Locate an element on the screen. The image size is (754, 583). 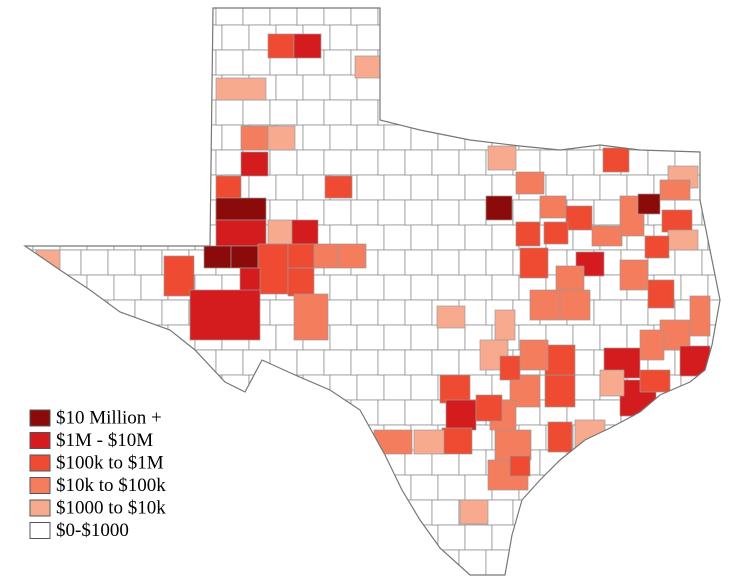
legend-label: $1000 to $10k is located at coordinates (111, 507).